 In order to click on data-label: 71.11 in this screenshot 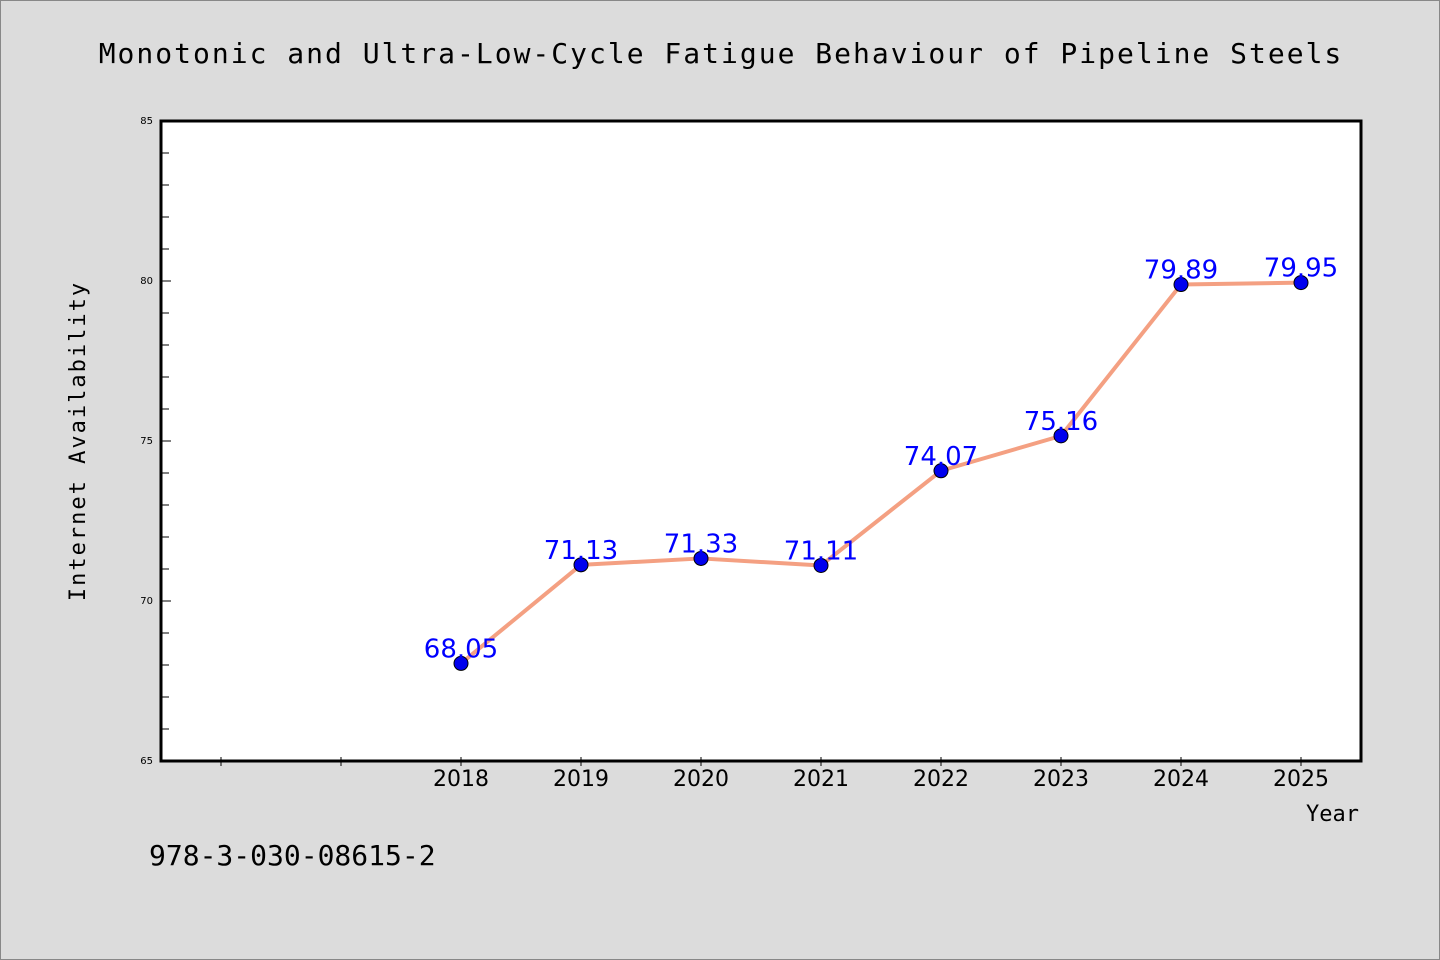, I will do `click(821, 551)`.